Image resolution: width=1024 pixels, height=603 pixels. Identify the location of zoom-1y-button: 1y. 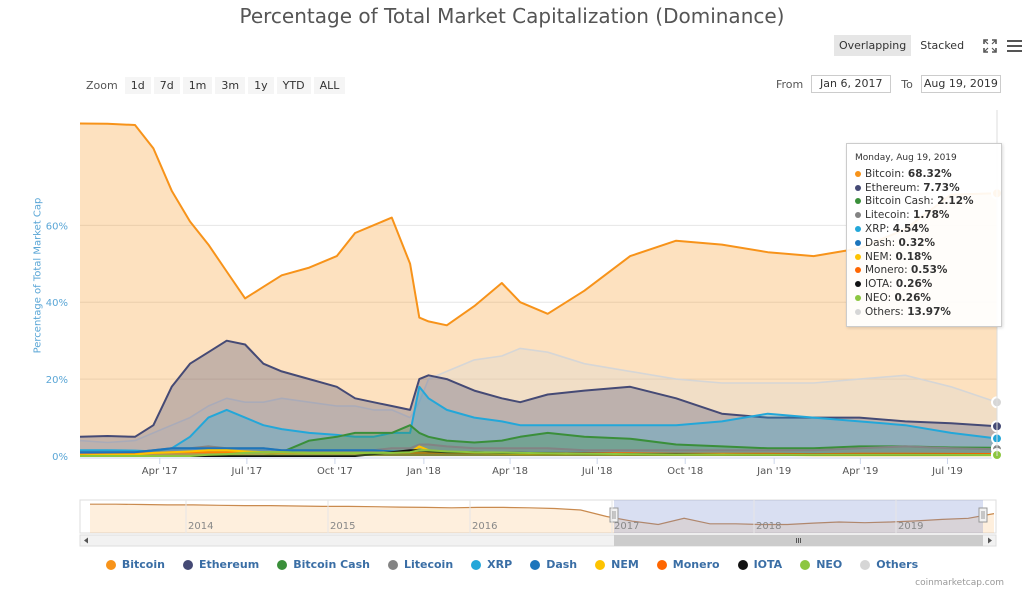
(261, 85).